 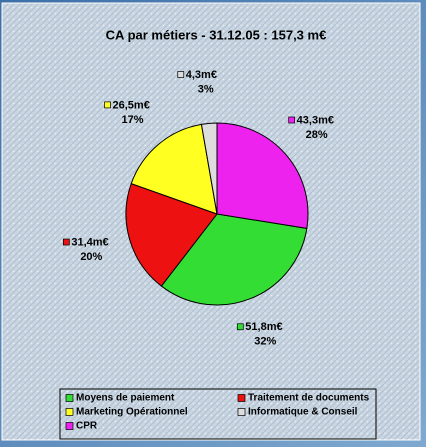 What do you see at coordinates (206, 89) in the screenshot?
I see `percent-label: 3%` at bounding box center [206, 89].